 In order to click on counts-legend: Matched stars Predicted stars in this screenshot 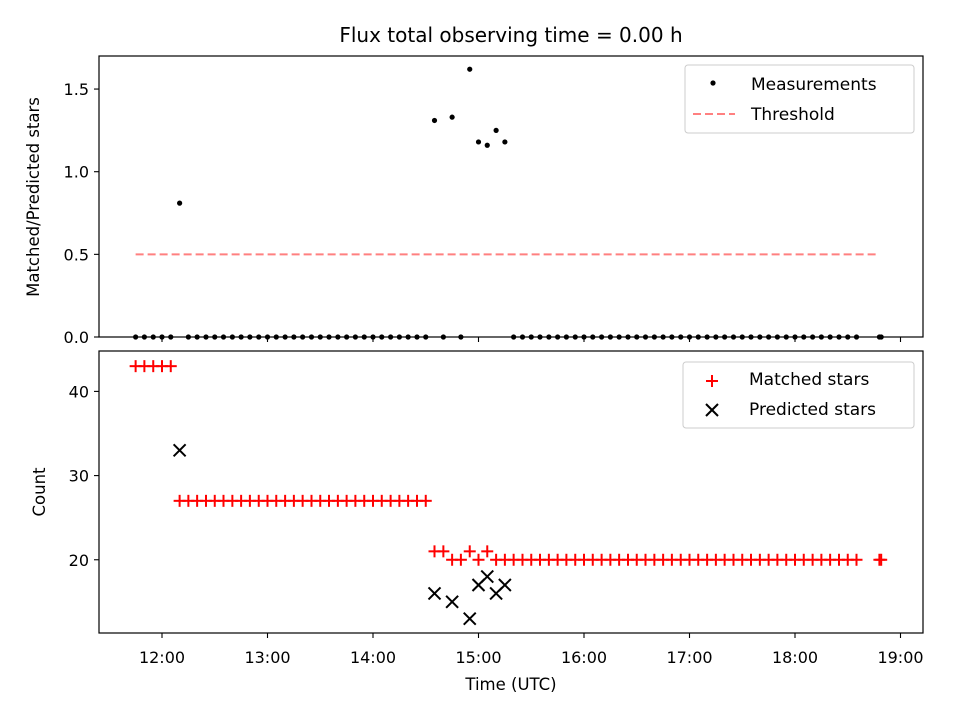, I will do `click(798, 395)`.